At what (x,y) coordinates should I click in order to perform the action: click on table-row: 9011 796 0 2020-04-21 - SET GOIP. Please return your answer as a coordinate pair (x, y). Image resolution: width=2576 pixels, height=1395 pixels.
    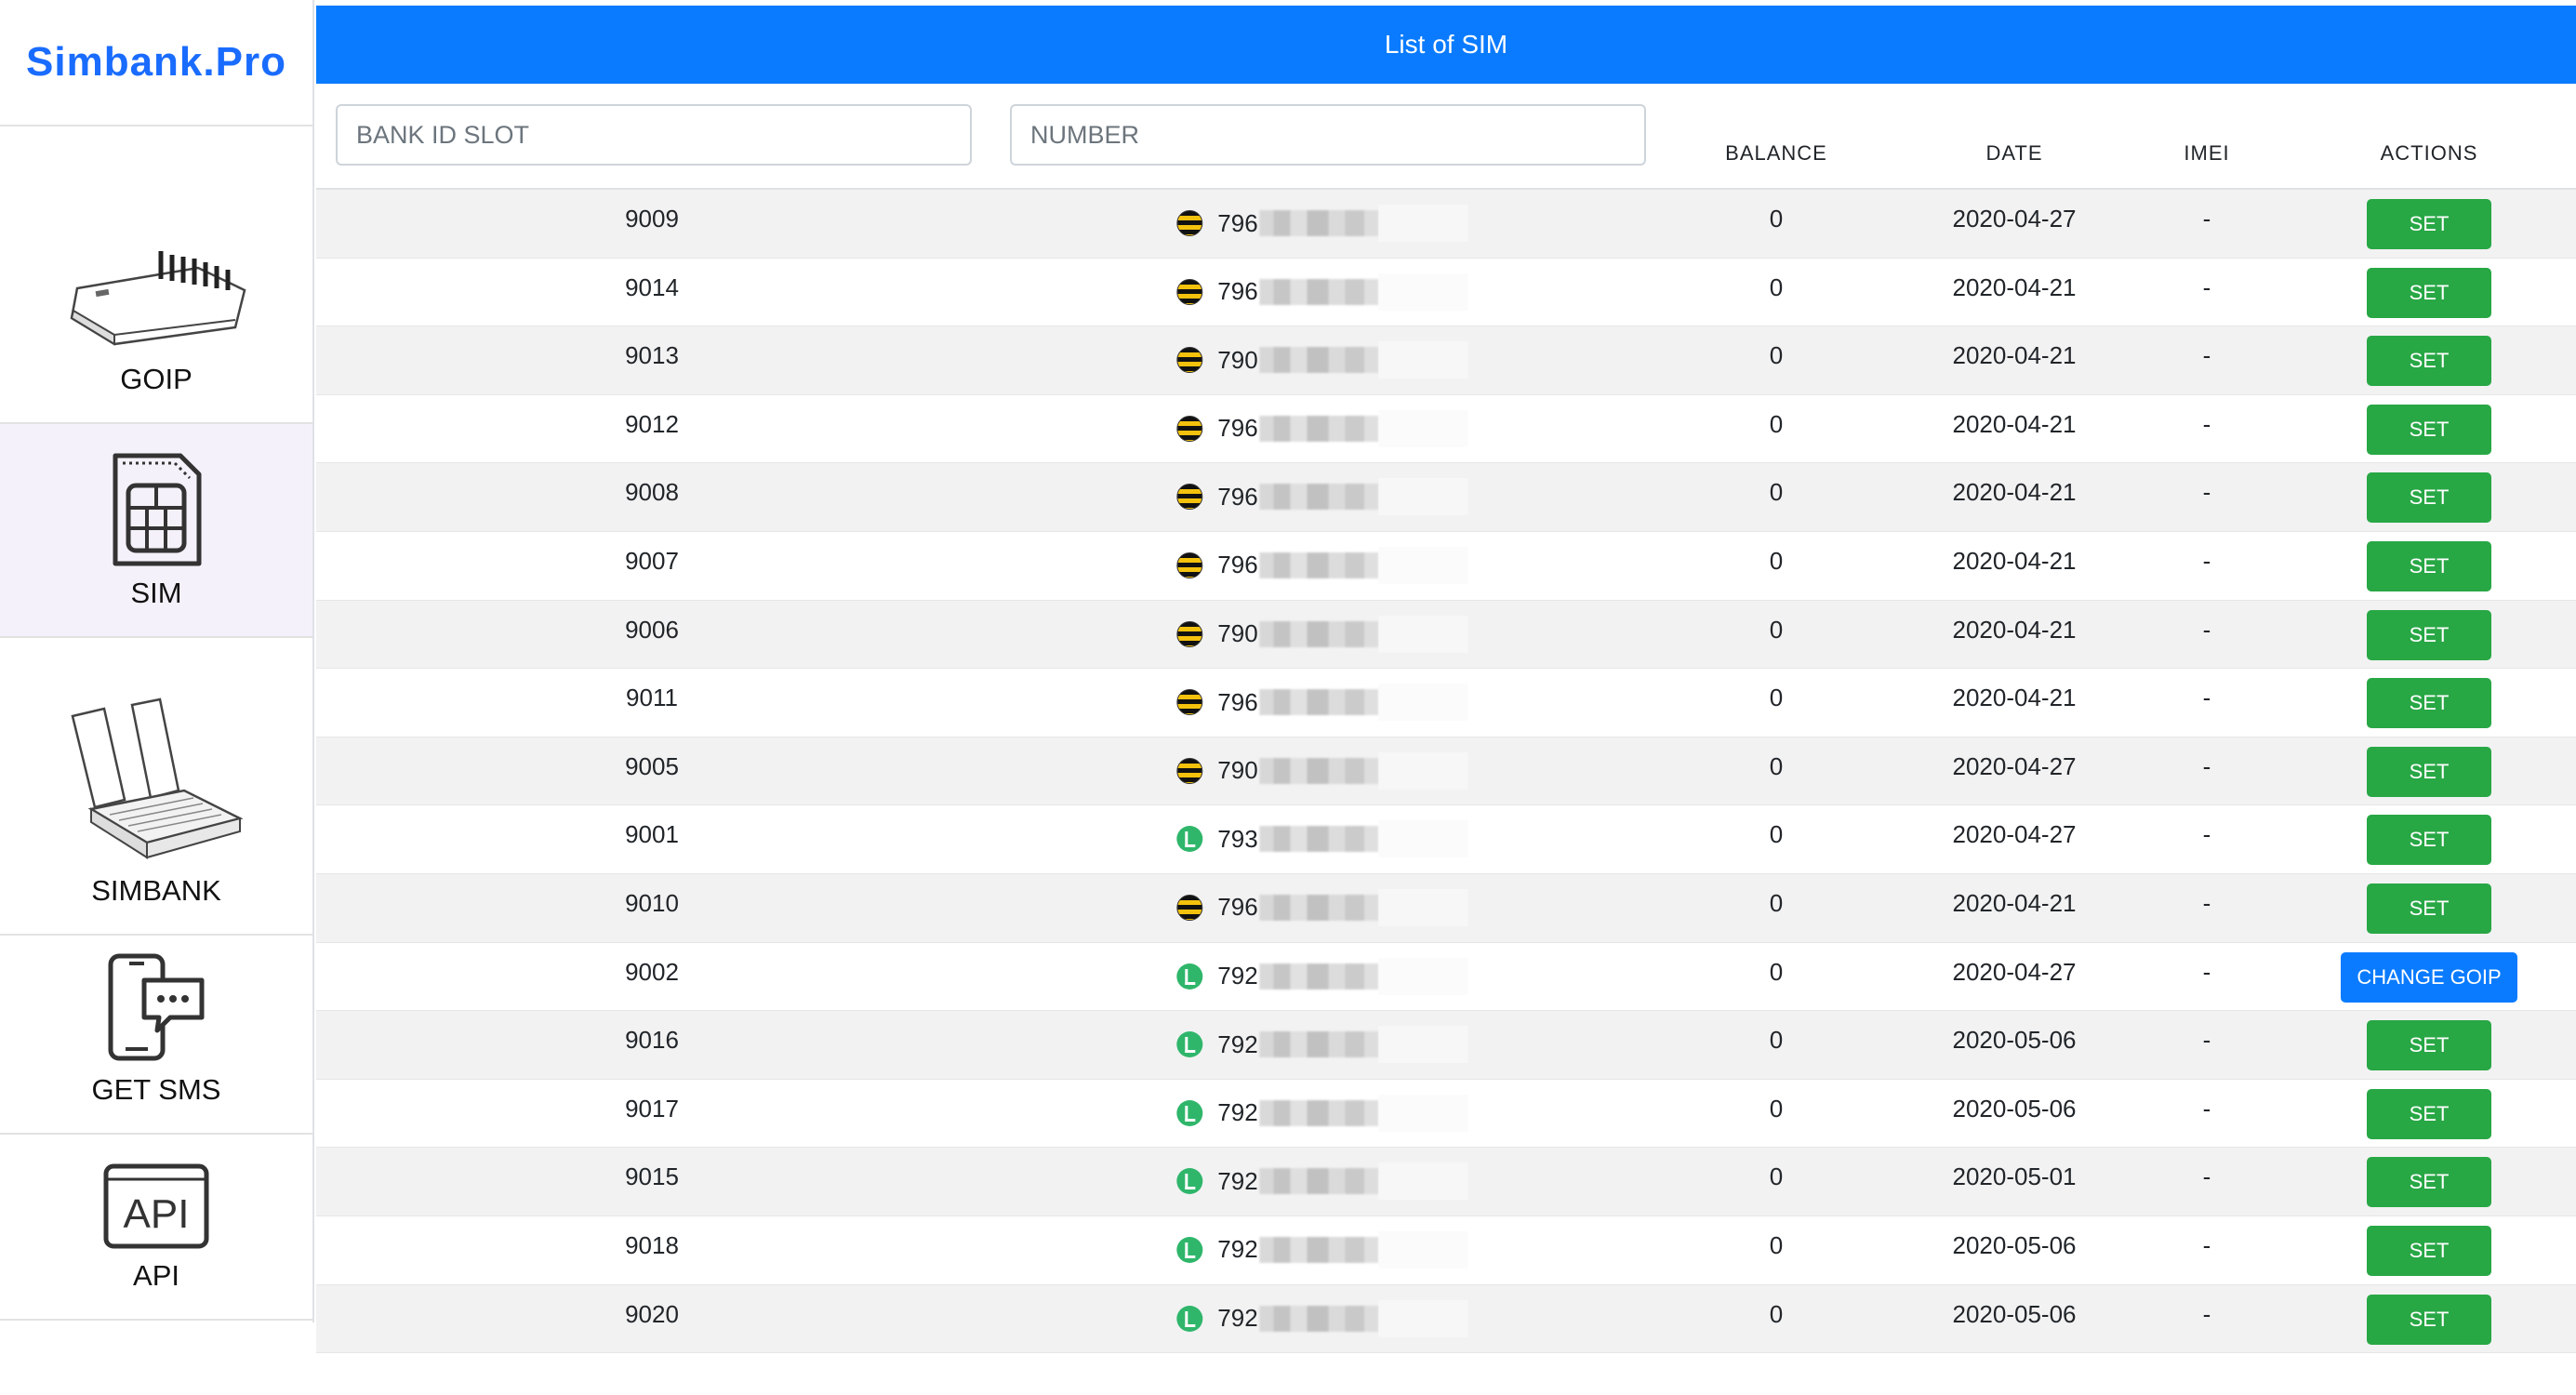
    Looking at the image, I should click on (1446, 716).